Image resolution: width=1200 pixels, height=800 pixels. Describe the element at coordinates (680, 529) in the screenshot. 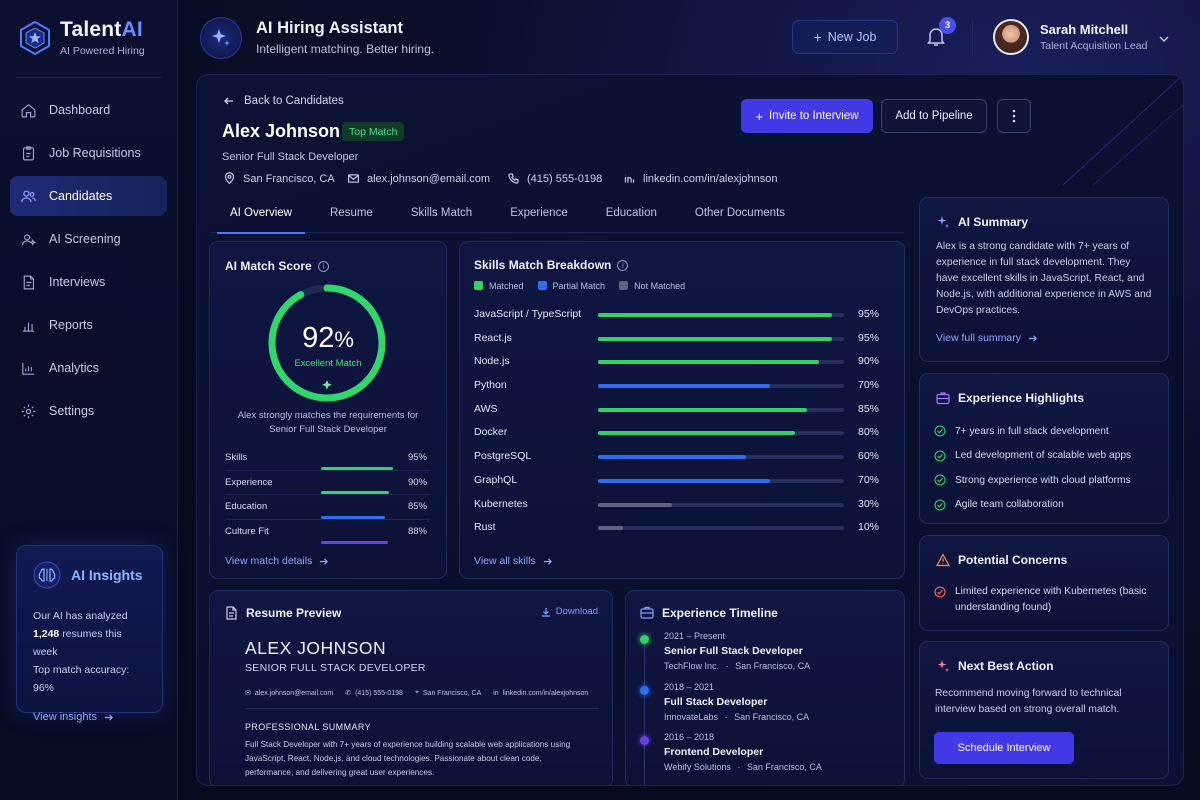

I see `skill-row: Rust 10%` at that location.